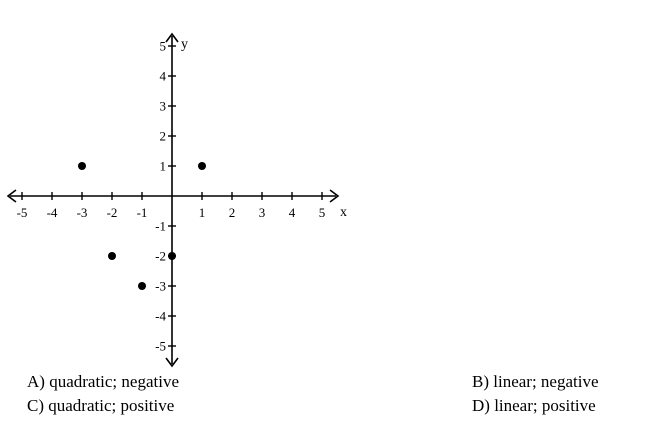 The image size is (650, 423). What do you see at coordinates (103, 381) in the screenshot?
I see `answer-choice-a: A) quadratic; negative` at bounding box center [103, 381].